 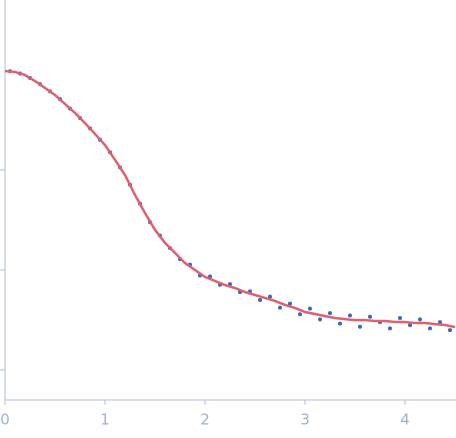 What do you see at coordinates (205, 420) in the screenshot?
I see `x-tick-label: 2` at bounding box center [205, 420].